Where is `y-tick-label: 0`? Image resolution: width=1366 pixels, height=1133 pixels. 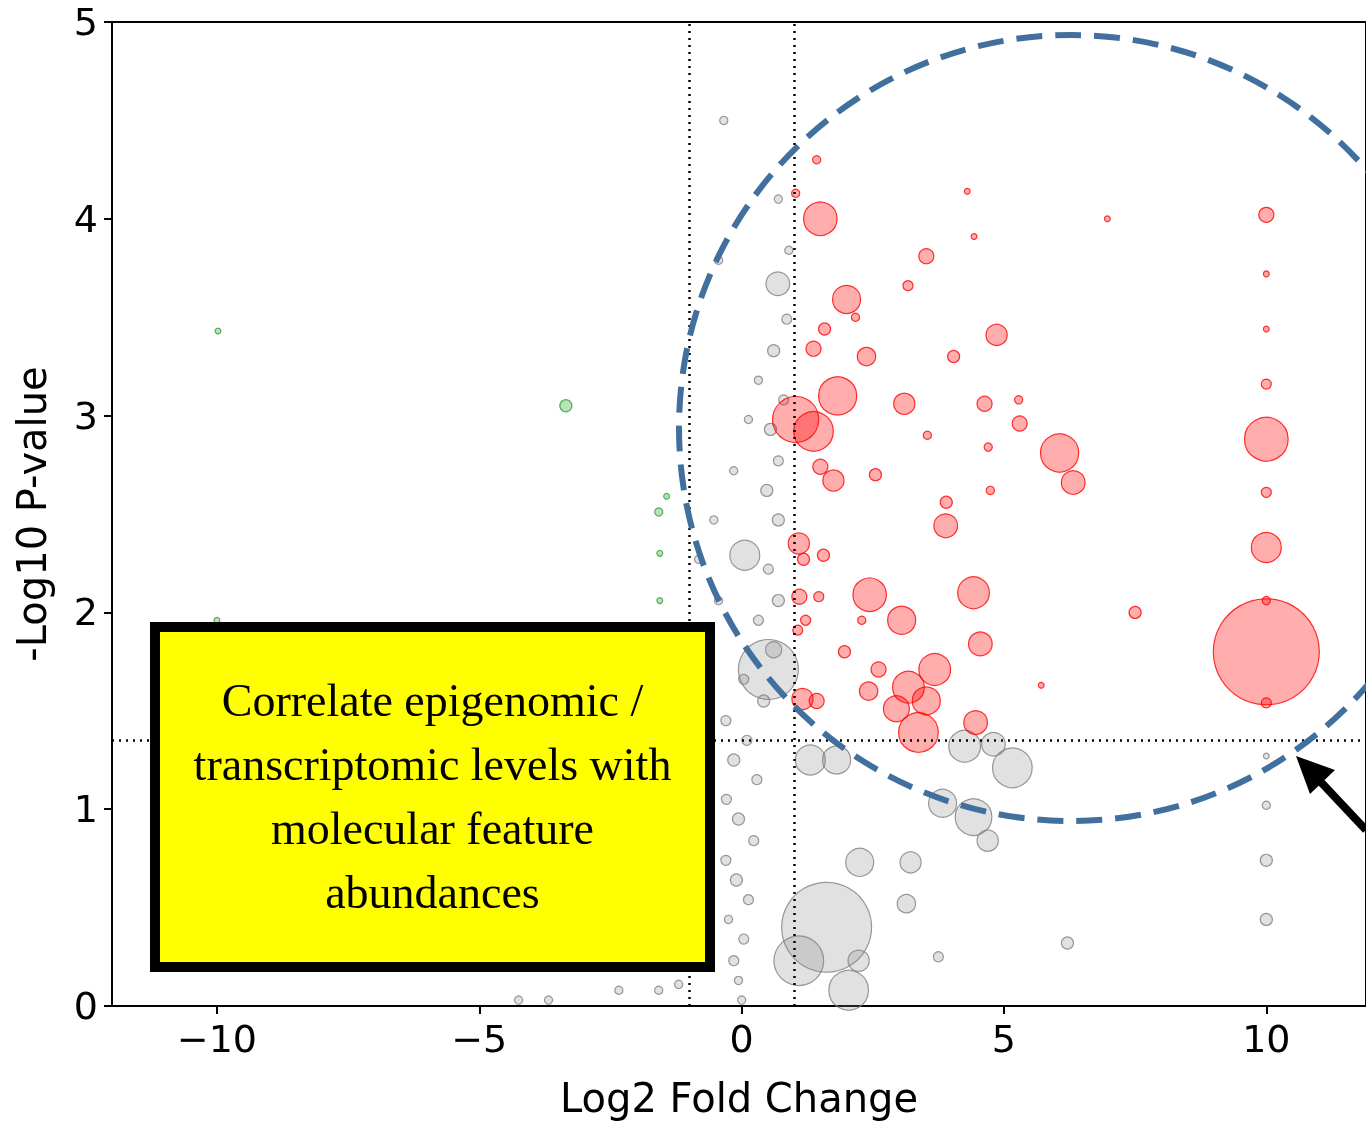 y-tick-label: 0 is located at coordinates (85, 1006).